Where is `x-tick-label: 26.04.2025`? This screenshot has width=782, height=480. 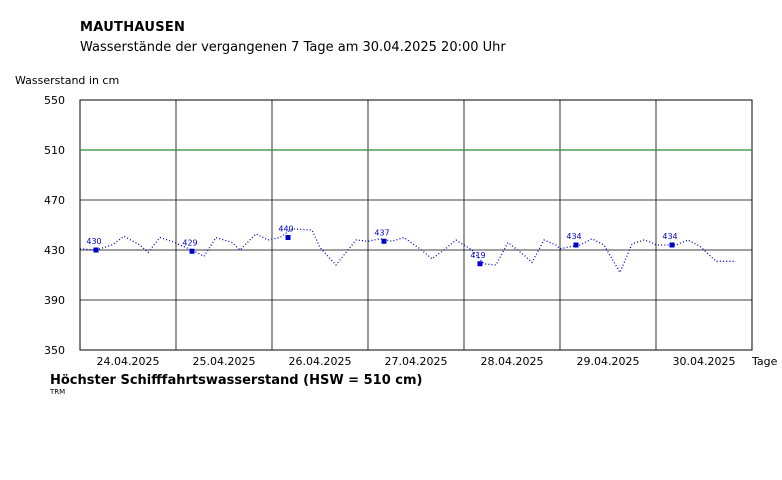
x-tick-label: 26.04.2025 is located at coordinates (320, 361).